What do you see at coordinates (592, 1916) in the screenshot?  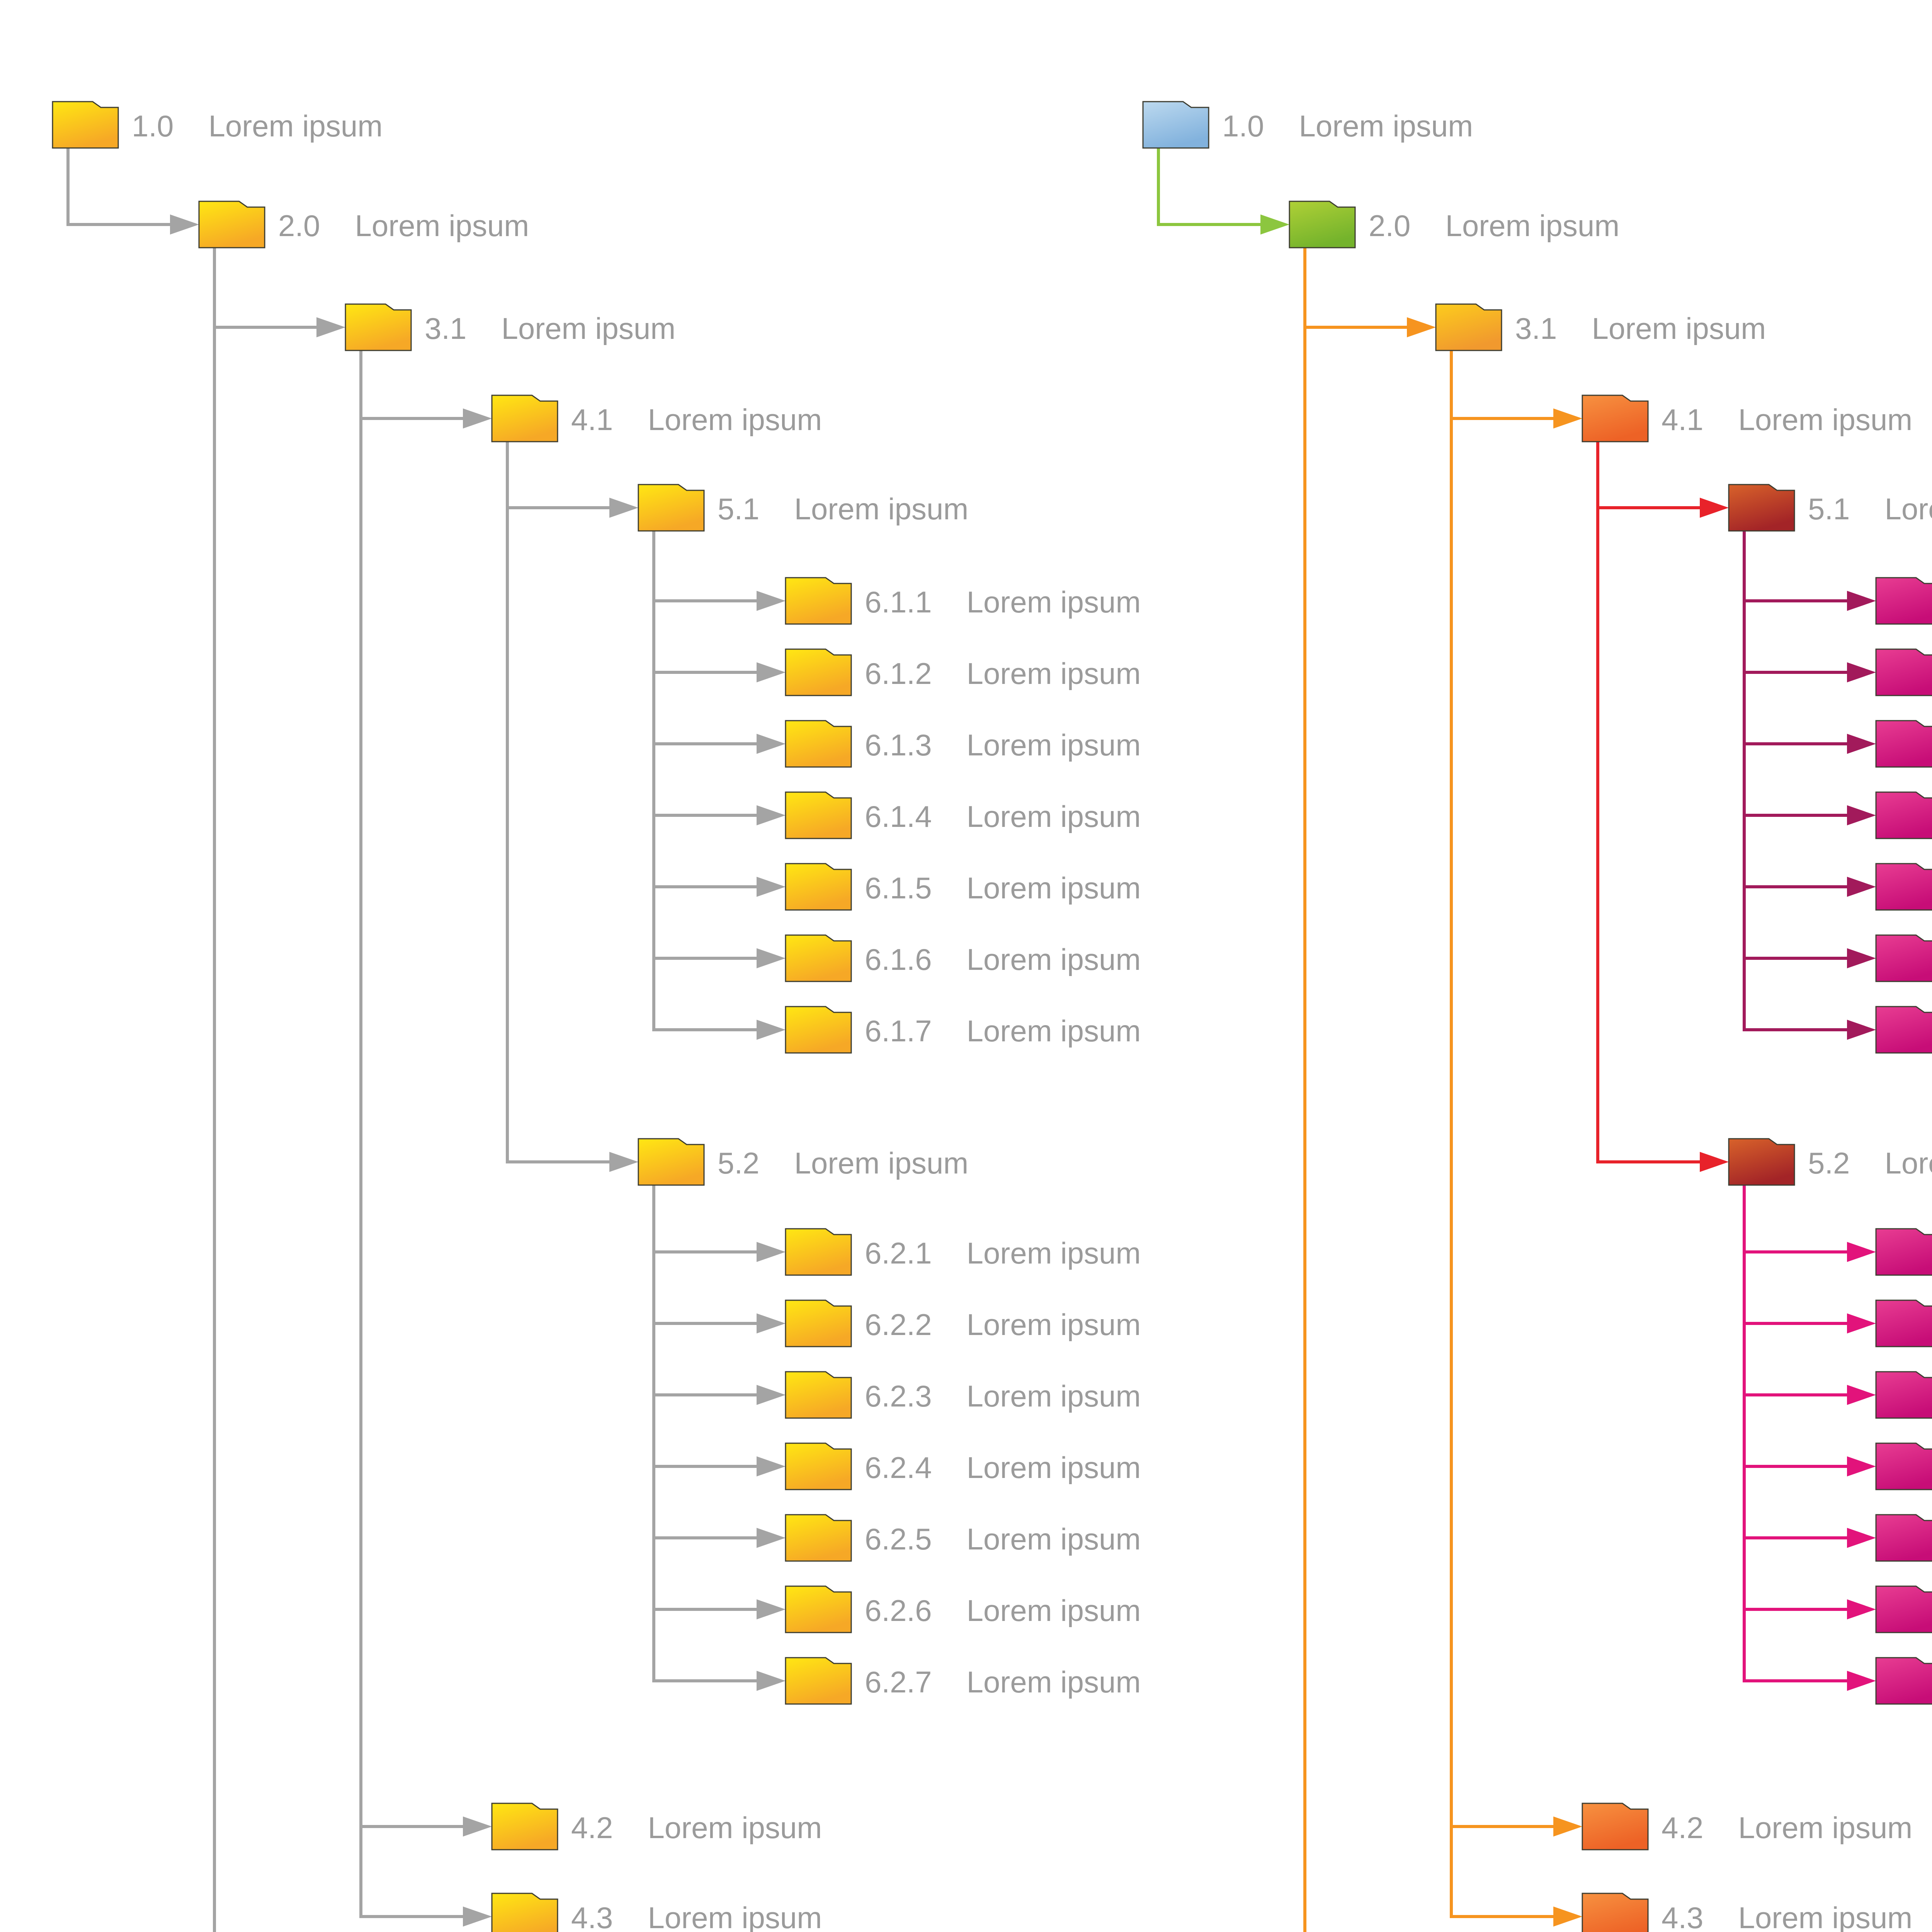 I see `node-number: 4.3` at bounding box center [592, 1916].